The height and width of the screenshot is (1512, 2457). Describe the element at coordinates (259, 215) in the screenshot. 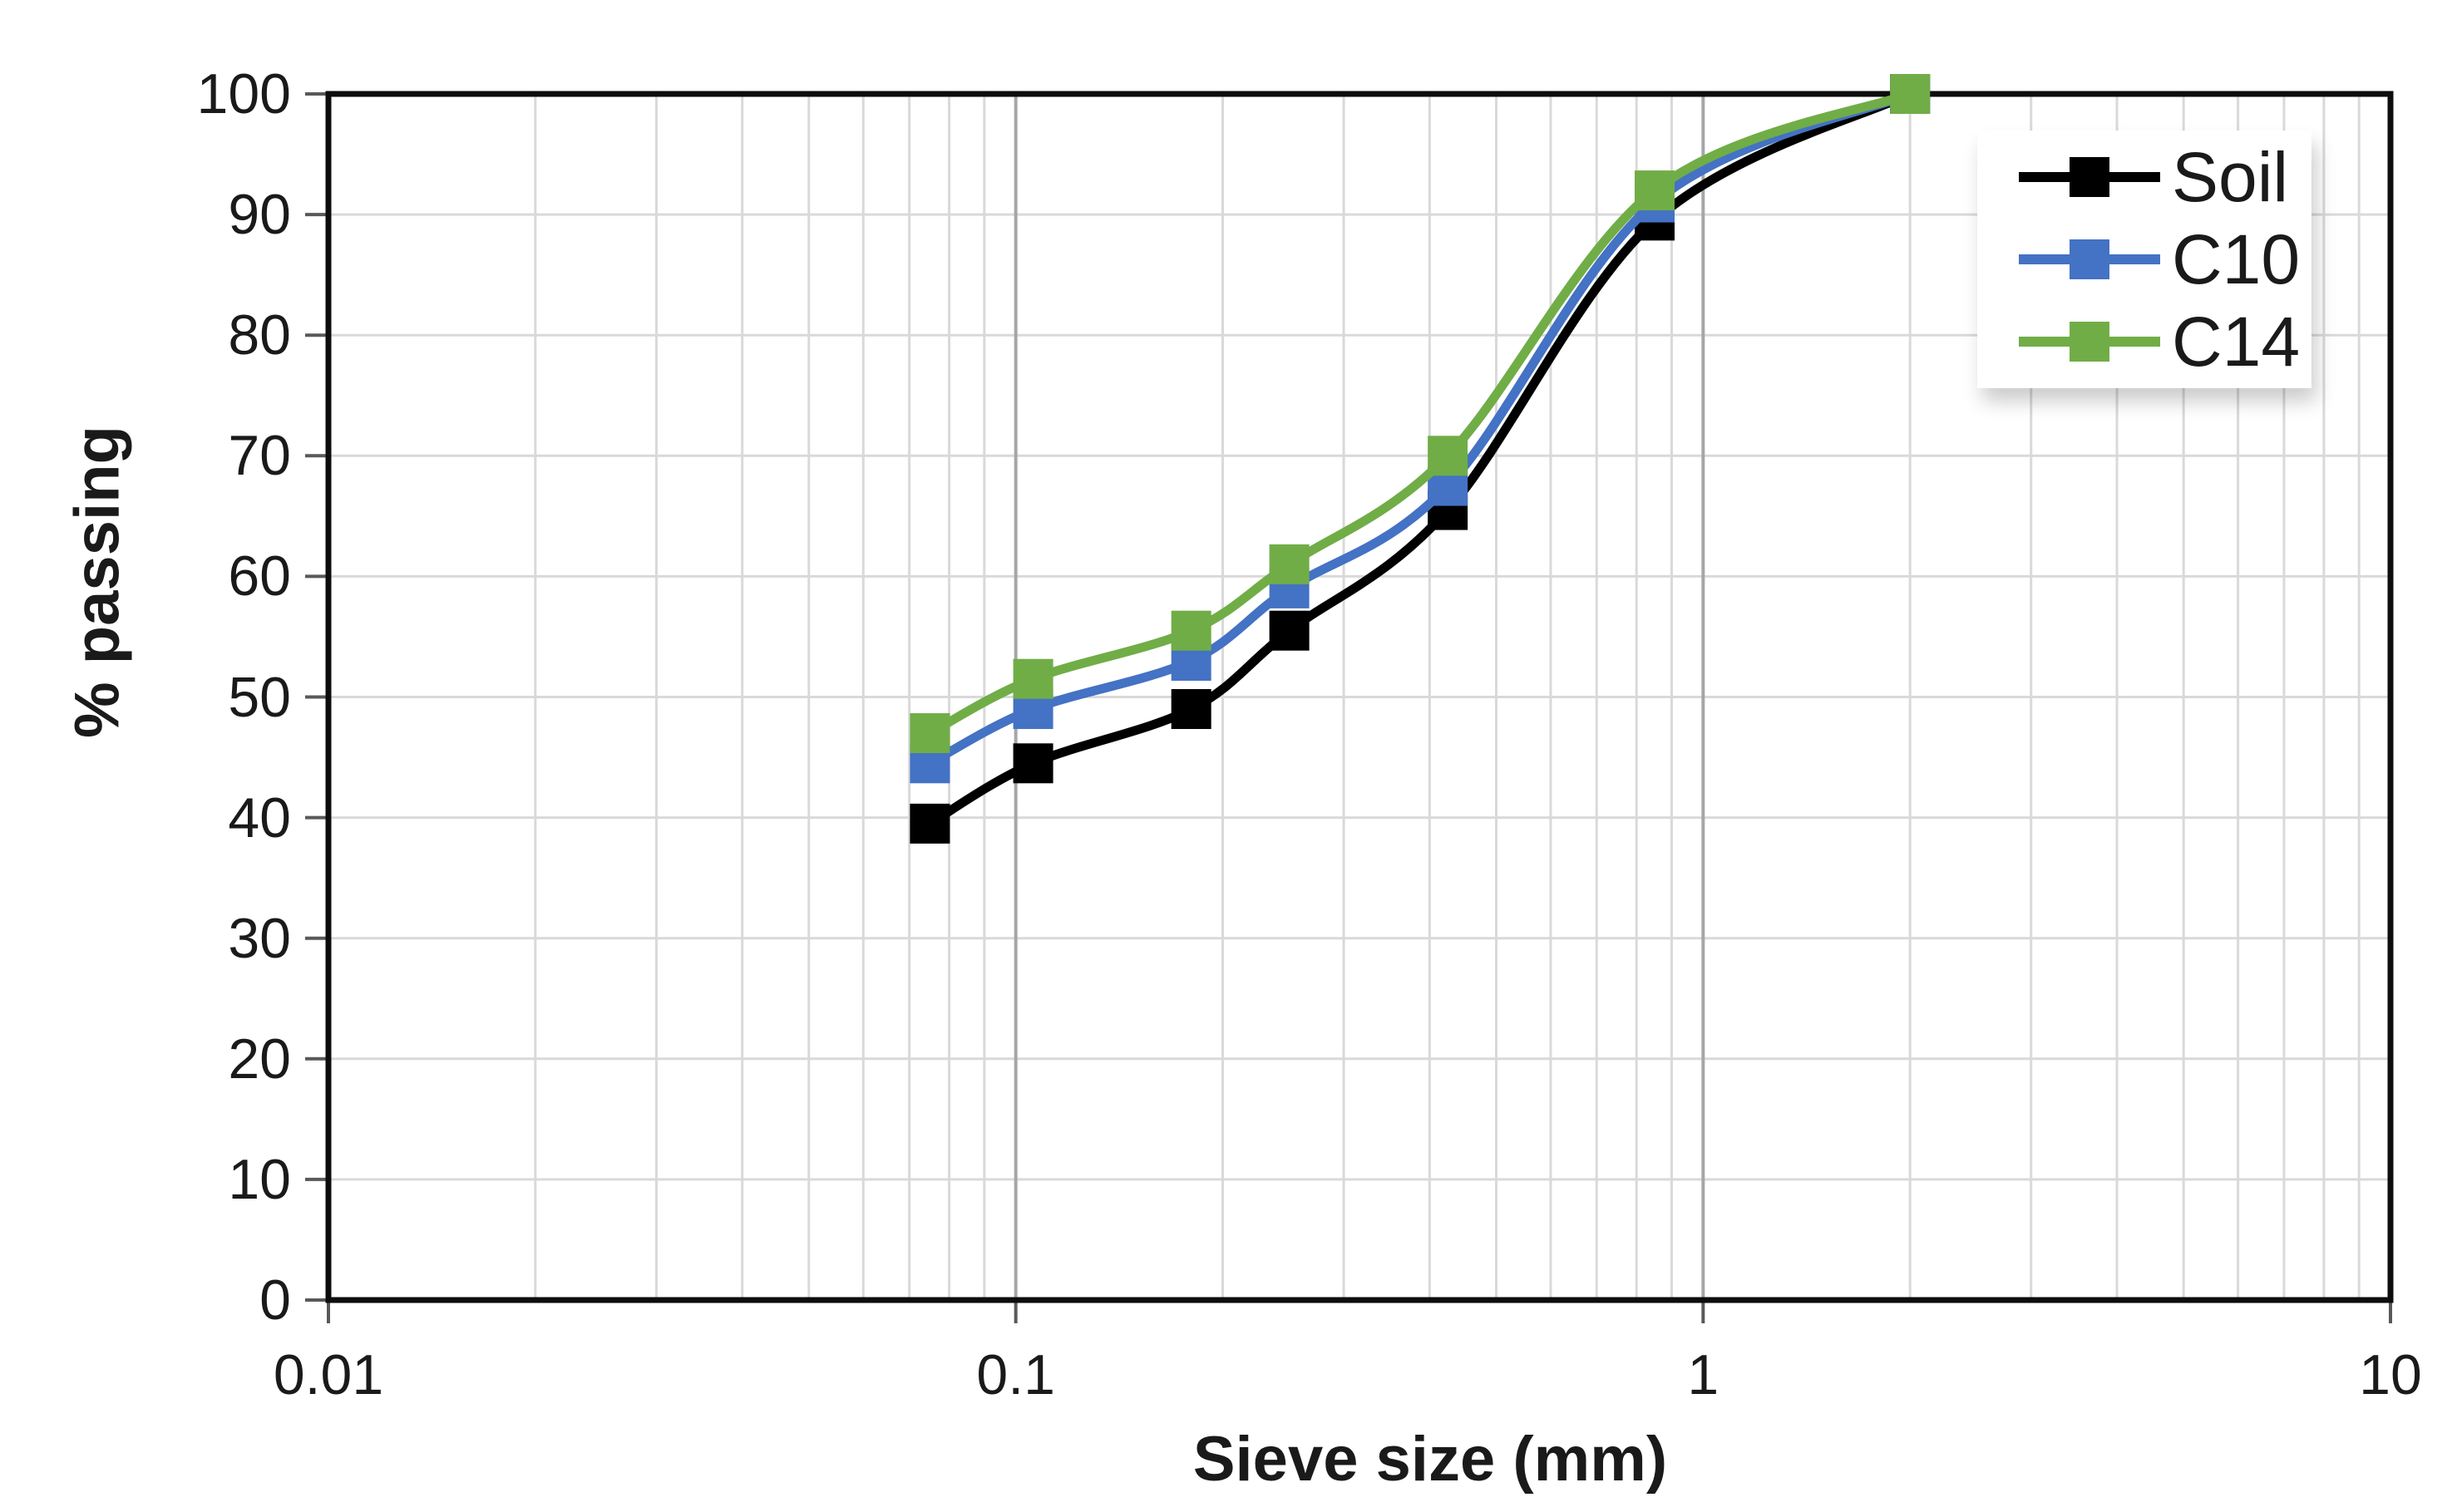

I see `y-tick-label: 90` at that location.